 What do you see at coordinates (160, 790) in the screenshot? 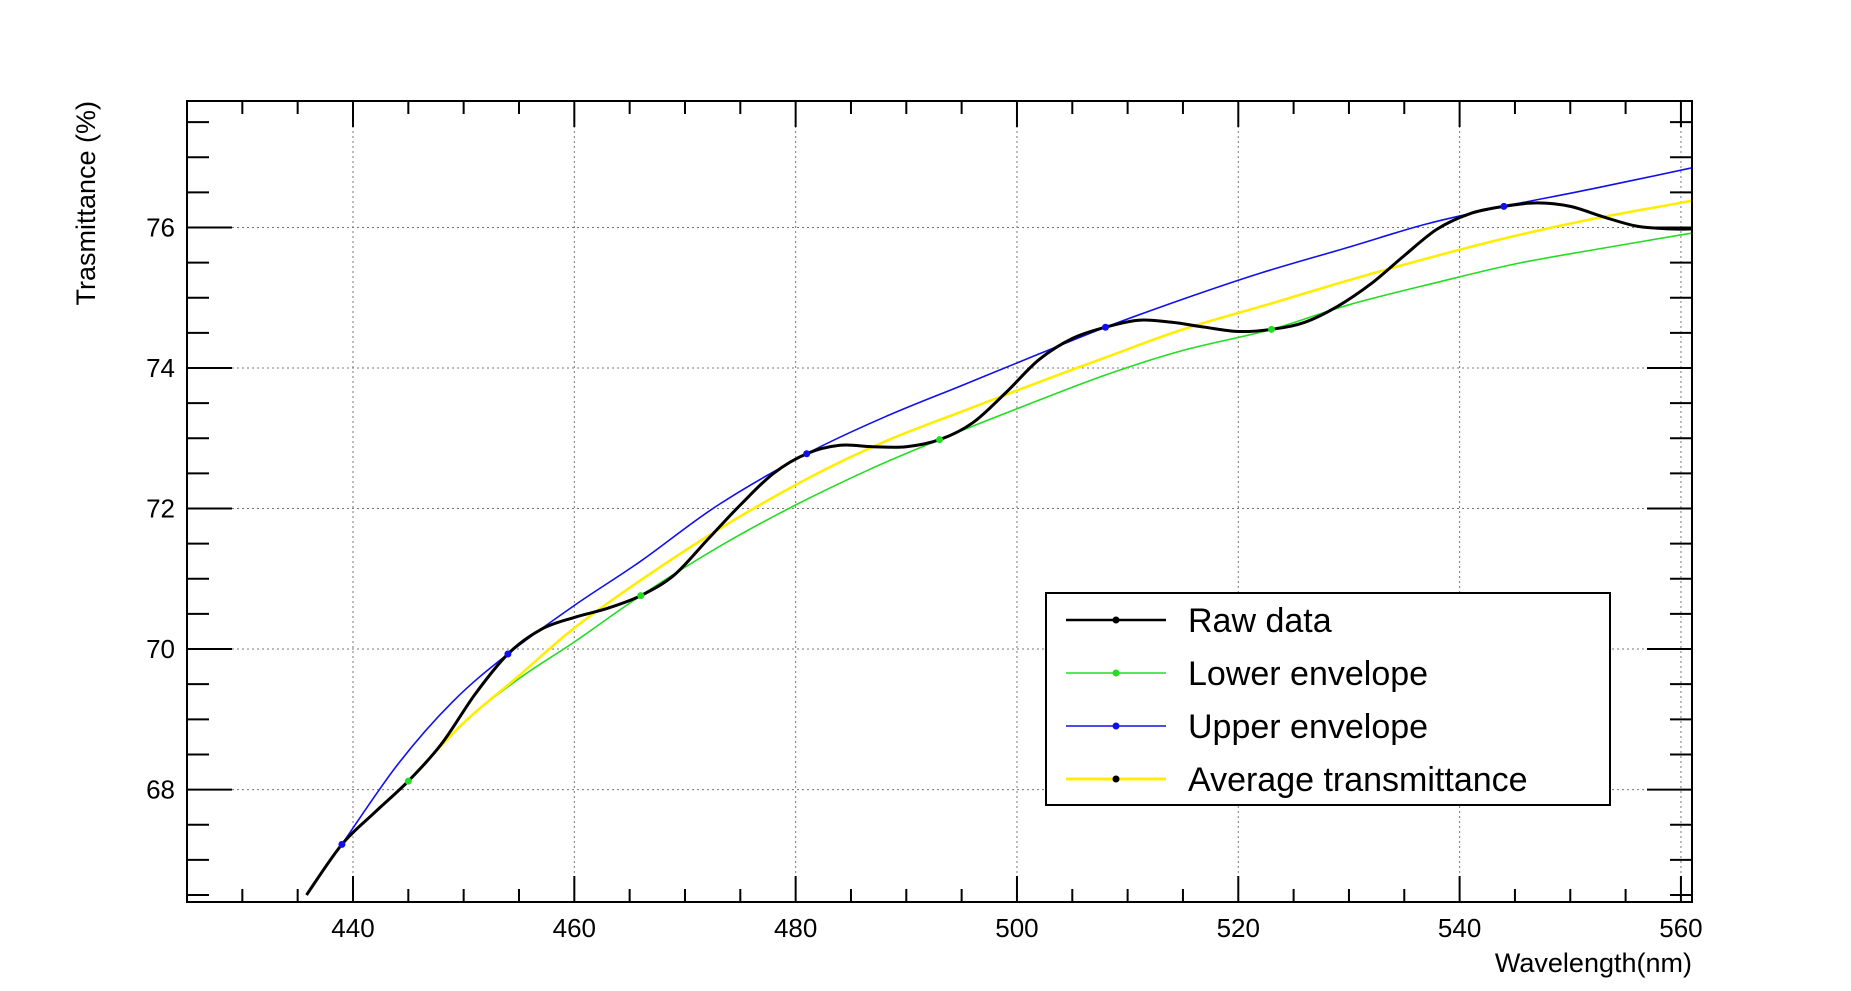
I see `y-tick-label: 68` at bounding box center [160, 790].